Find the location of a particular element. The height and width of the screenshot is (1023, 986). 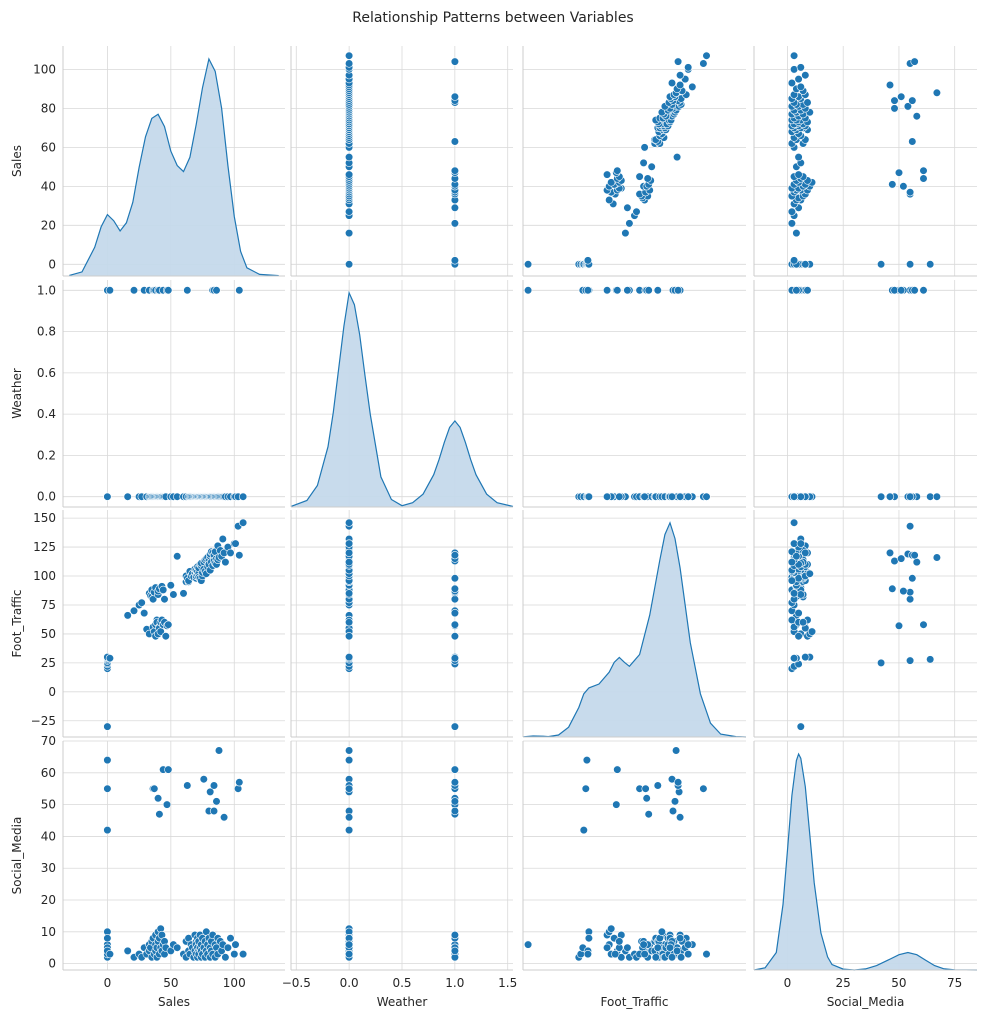

x-tick-label: 100 is located at coordinates (234, 983).